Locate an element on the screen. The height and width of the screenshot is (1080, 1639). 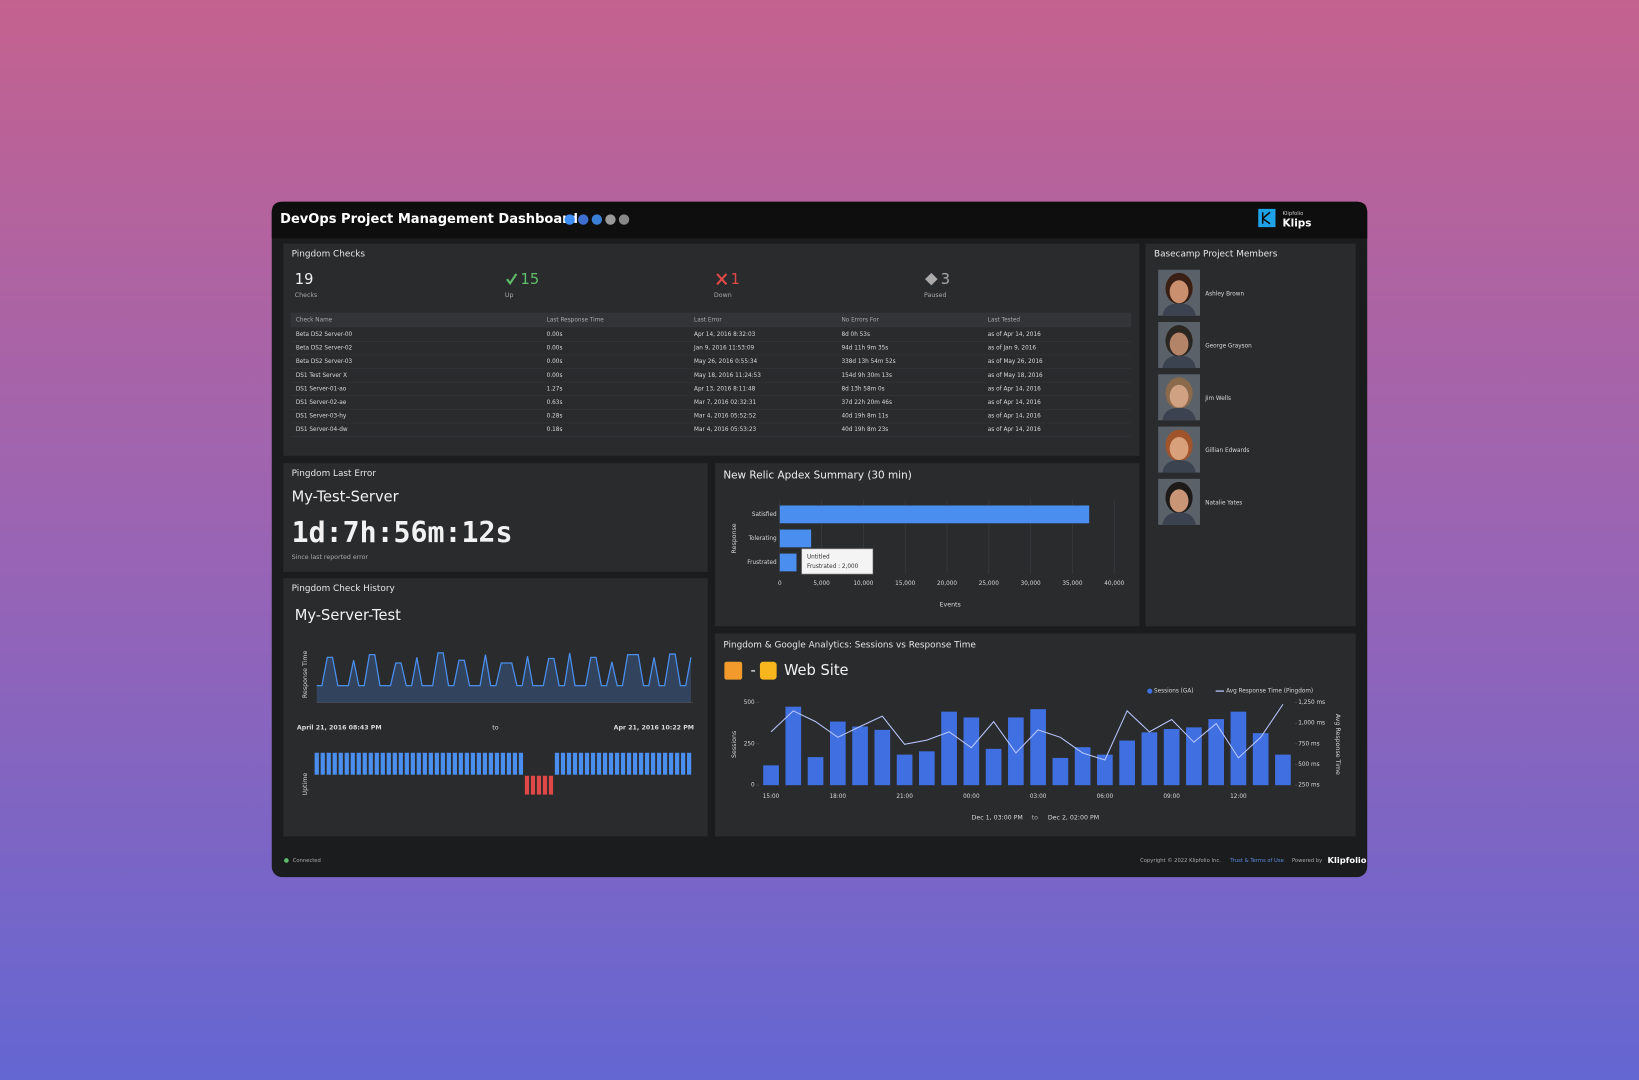
column-header: Check Name is located at coordinates (314, 320).